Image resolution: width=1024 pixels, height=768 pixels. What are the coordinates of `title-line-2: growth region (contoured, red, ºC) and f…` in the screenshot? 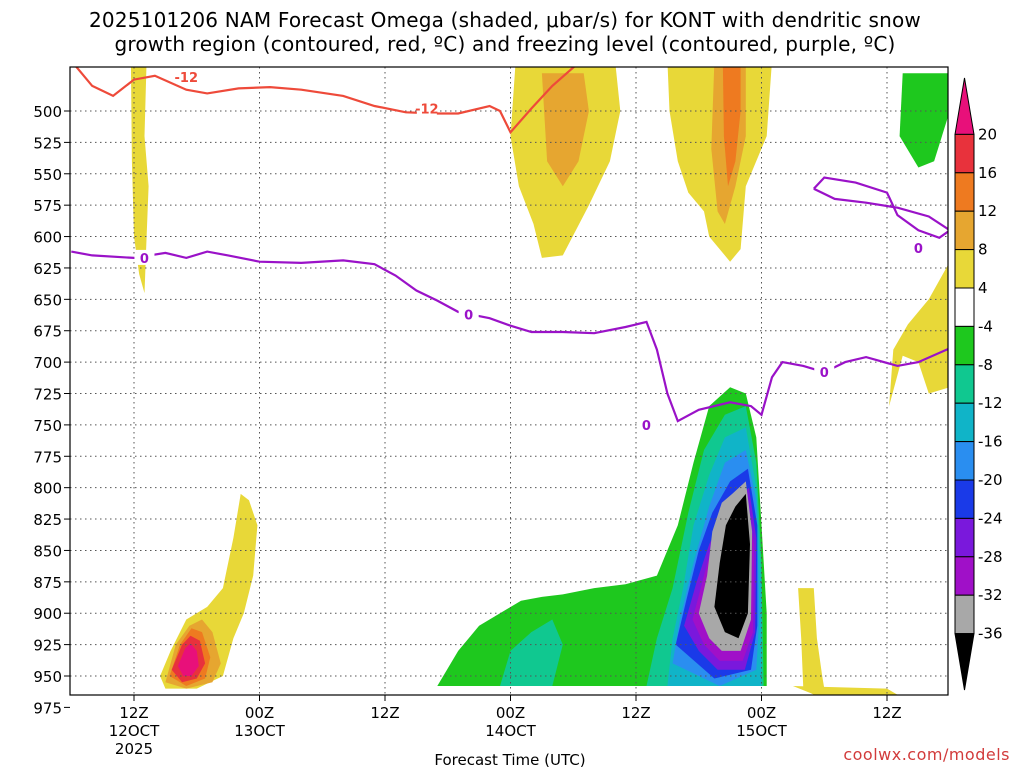 It's located at (505, 44).